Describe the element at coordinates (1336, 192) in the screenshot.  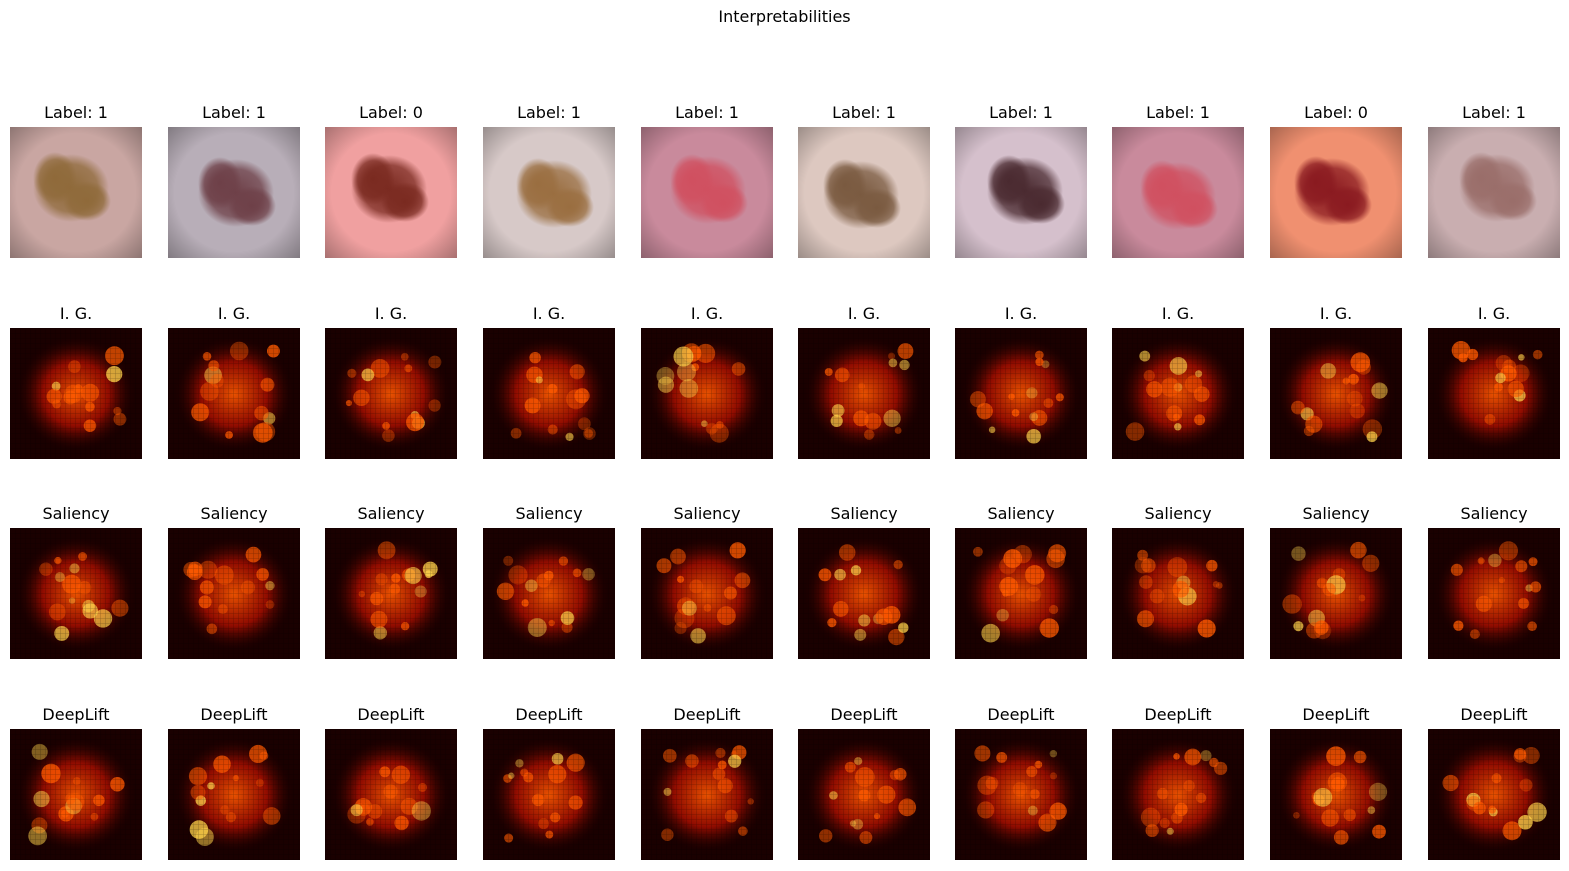
I see `skin-lesion-image-r0-c8` at that location.